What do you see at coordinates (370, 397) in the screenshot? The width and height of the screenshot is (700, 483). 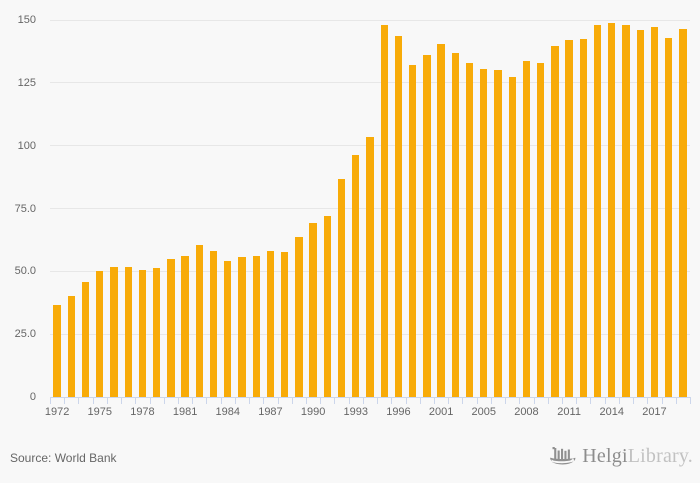 I see `x-axis-line` at bounding box center [370, 397].